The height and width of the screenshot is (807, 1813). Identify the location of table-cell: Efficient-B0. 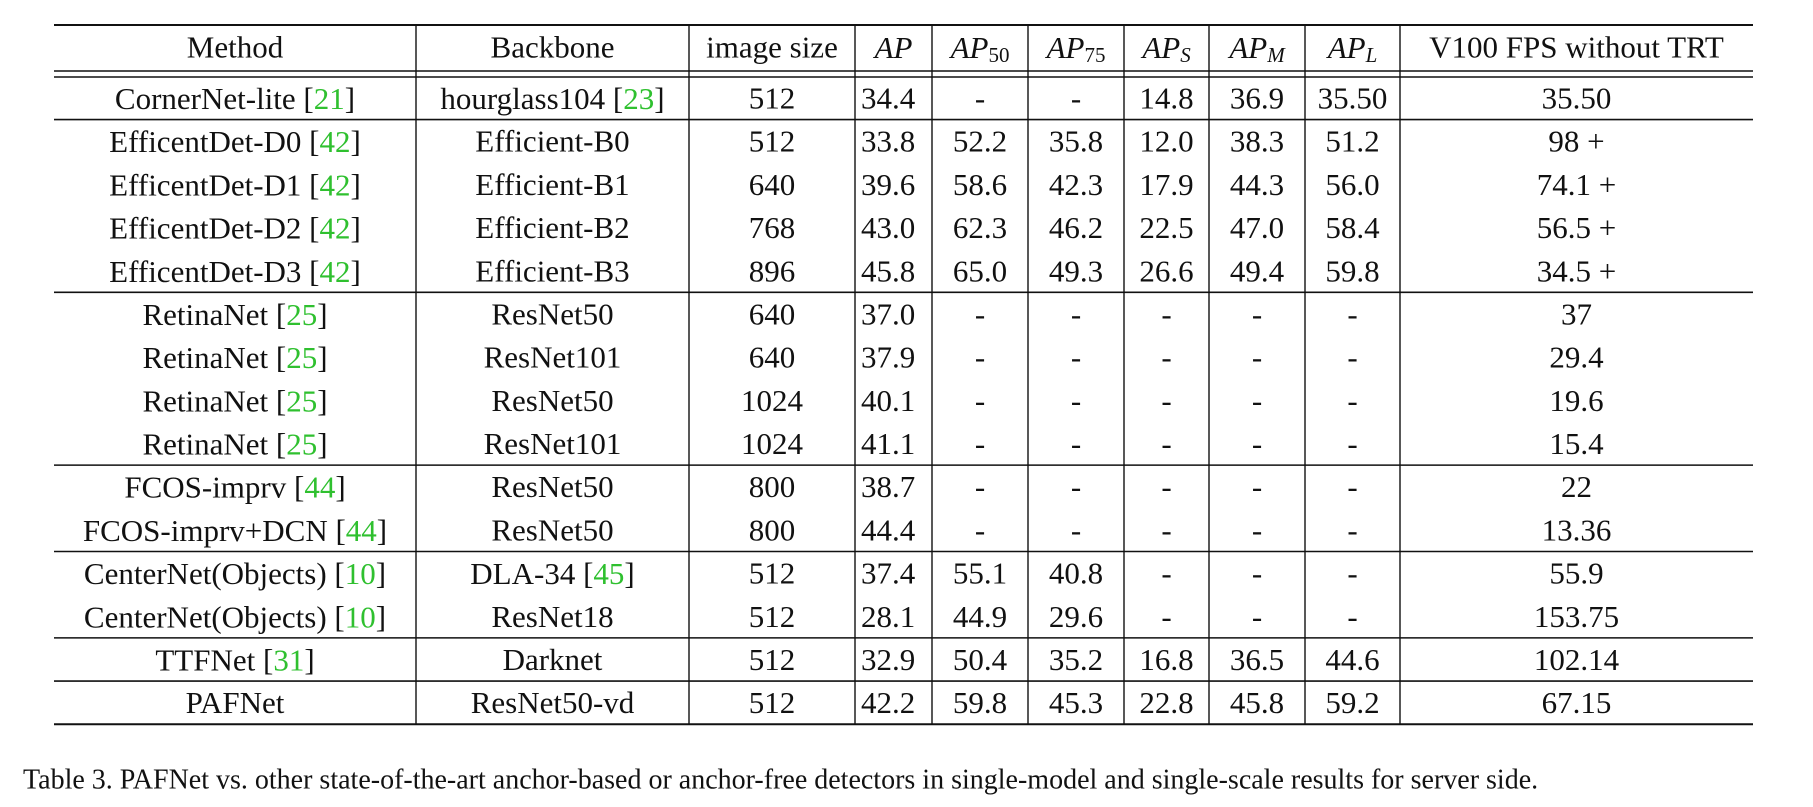
(552, 141).